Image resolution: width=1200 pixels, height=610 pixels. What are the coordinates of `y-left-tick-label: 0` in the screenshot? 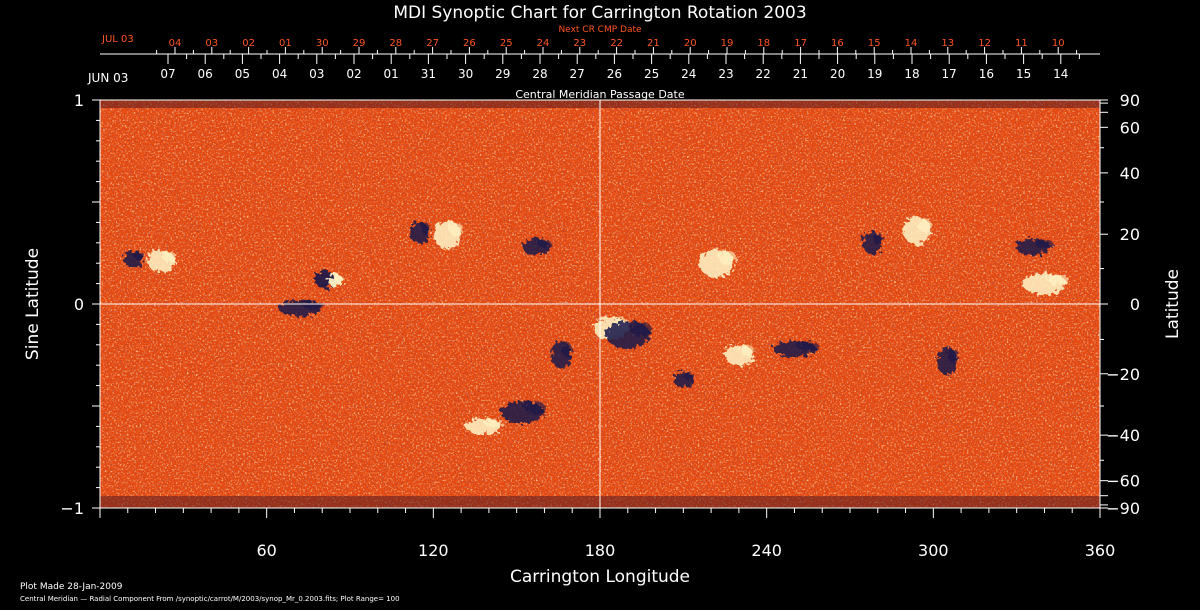 It's located at (79, 304).